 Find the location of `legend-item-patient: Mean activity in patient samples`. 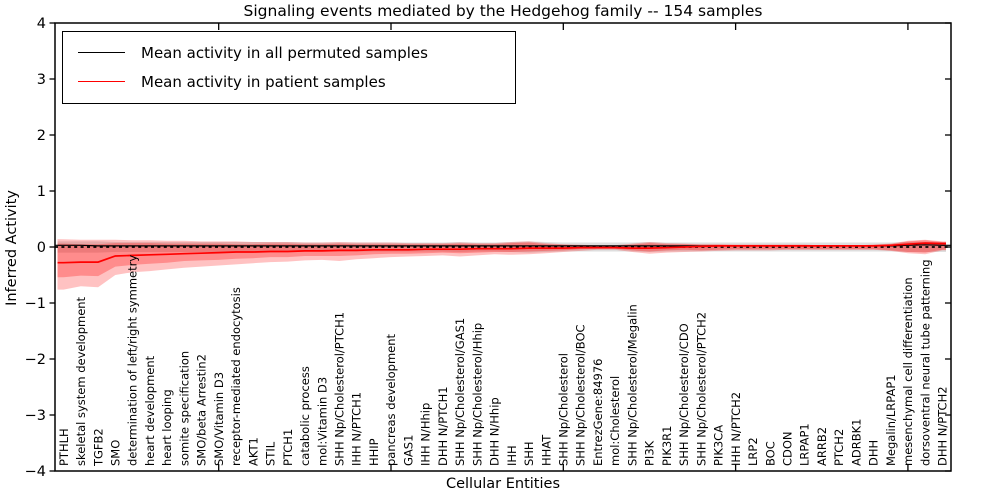

legend-item-patient: Mean activity in patient samples is located at coordinates (289, 81).